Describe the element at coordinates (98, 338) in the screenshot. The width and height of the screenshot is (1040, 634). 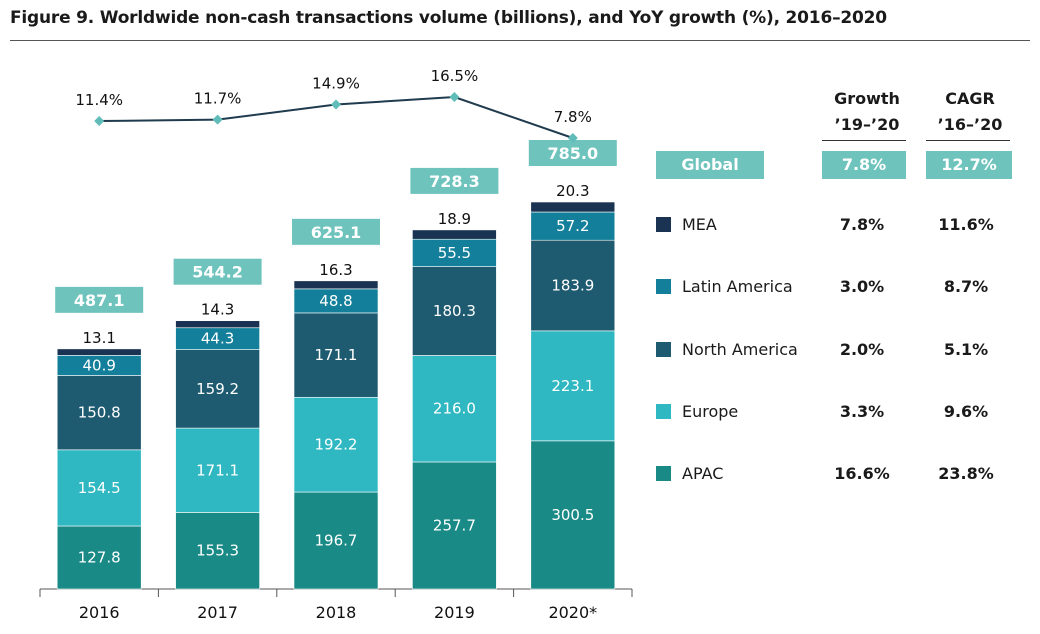
I see `mea-value-label: 13.1` at that location.